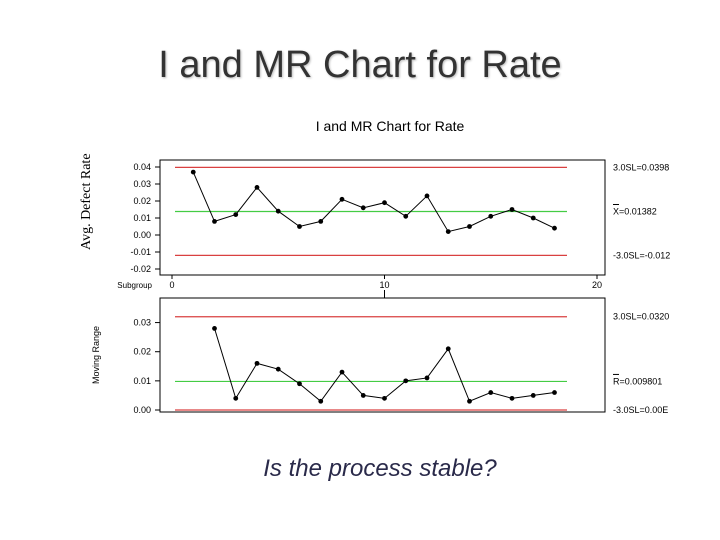 The image size is (720, 540). Describe the element at coordinates (641, 255) in the screenshot. I see `lcl-label: -3.0SL=-0.012` at that location.